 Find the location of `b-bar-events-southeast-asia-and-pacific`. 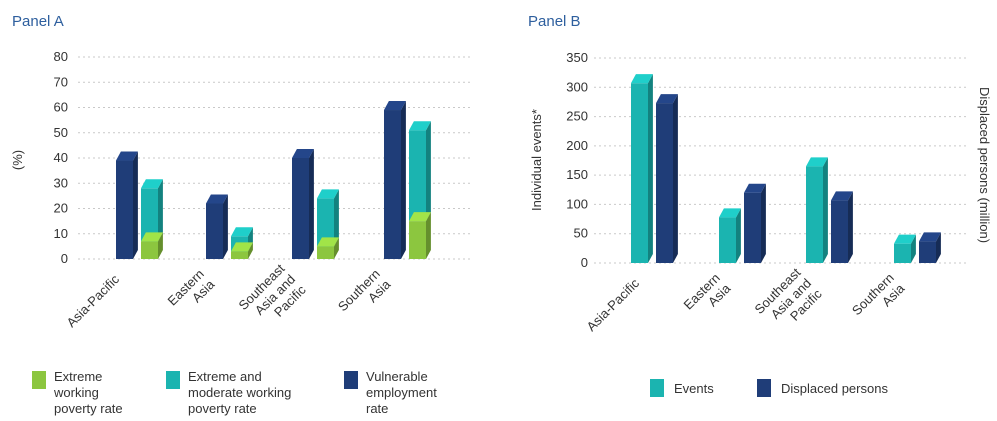

b-bar-events-southeast-asia-and-pacific is located at coordinates (817, 210).